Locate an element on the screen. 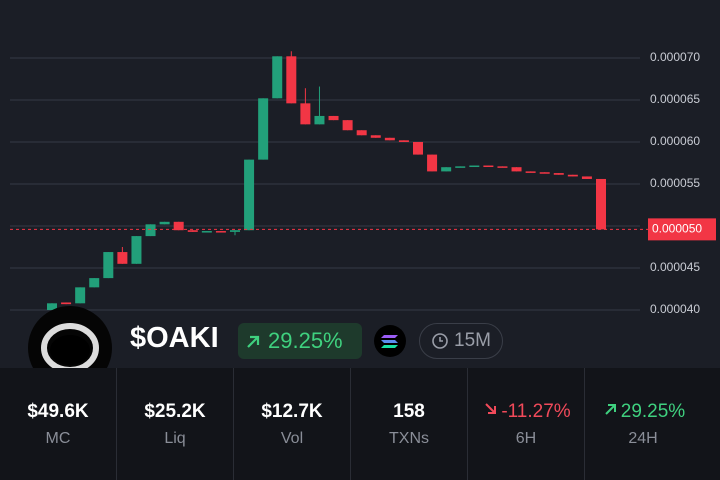 This screenshot has width=720, height=480. stat-label: Vol is located at coordinates (292, 438).